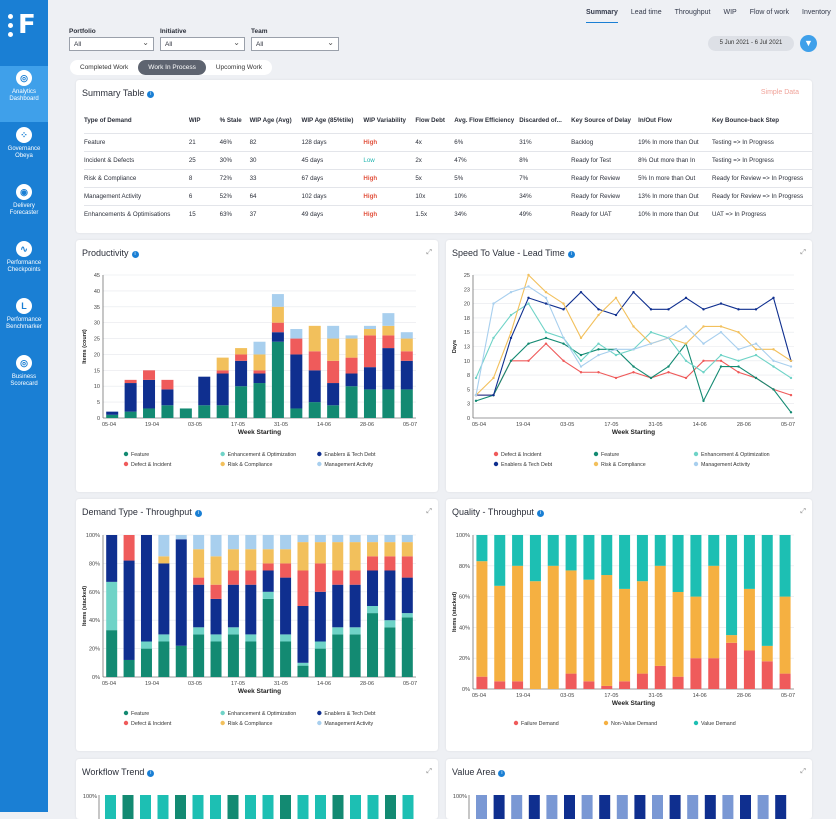 This screenshot has height=819, width=836. Describe the element at coordinates (97, 355) in the screenshot. I see `y-tick-label: 20` at that location.